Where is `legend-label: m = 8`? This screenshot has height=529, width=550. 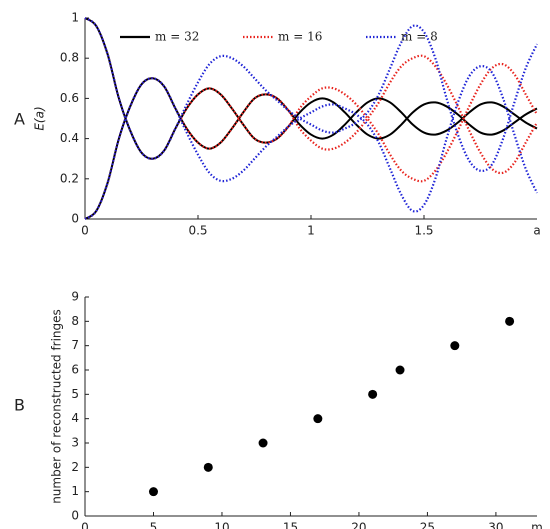
legend-label: m = 8 is located at coordinates (419, 37).